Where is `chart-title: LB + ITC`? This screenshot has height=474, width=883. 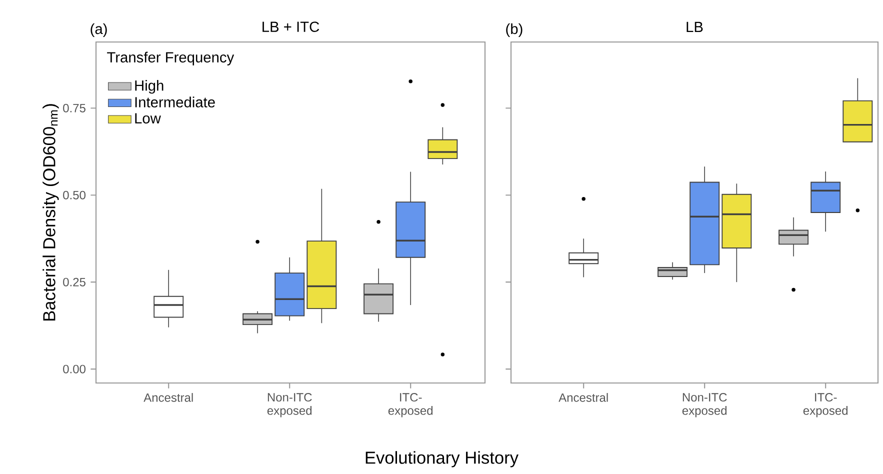
chart-title: LB + ITC is located at coordinates (291, 27).